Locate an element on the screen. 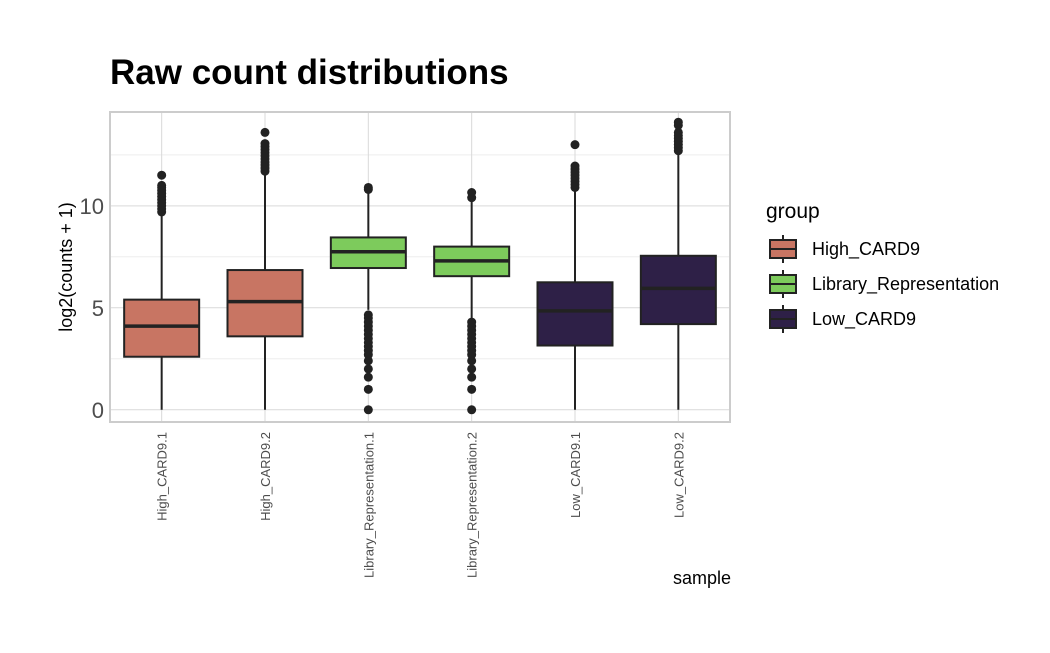 The image size is (1050, 653). box-Low_CARD9.1 is located at coordinates (575, 275).